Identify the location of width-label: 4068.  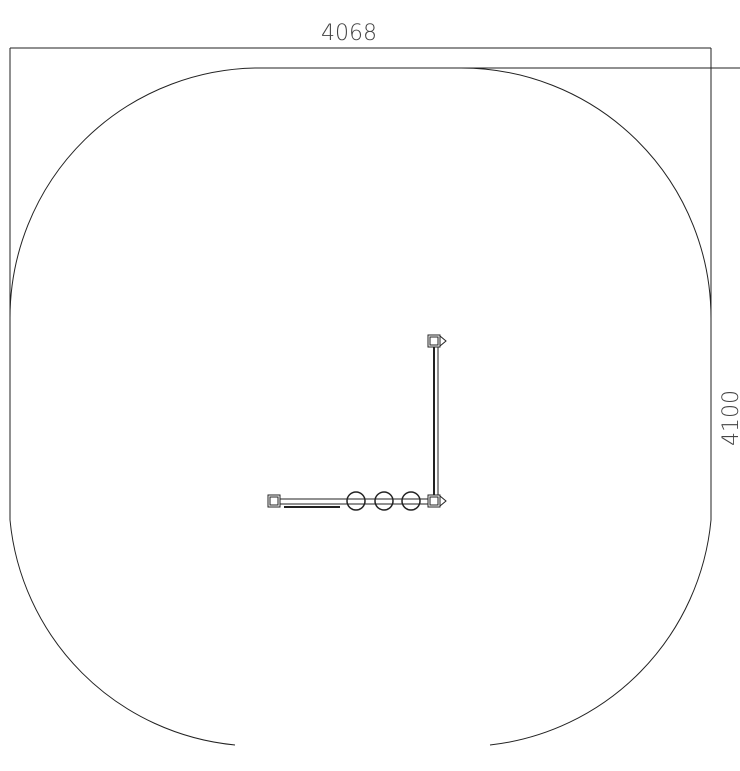
(349, 33).